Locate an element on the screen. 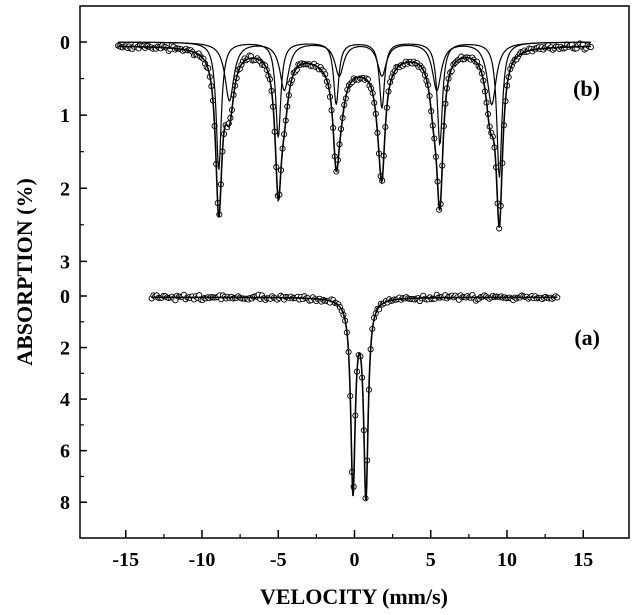 This screenshot has width=639, height=615. x-tick-label: 15 is located at coordinates (583, 560).